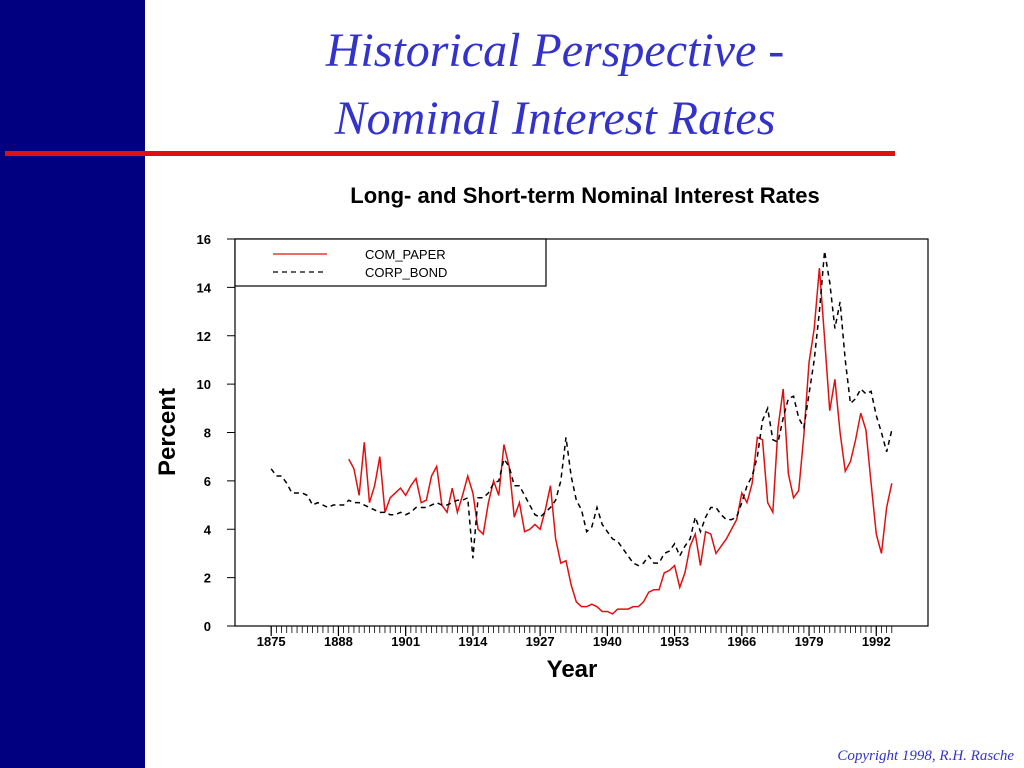 This screenshot has height=768, width=1024. What do you see at coordinates (555, 50) in the screenshot?
I see `slide-title: Historical Perspective -` at bounding box center [555, 50].